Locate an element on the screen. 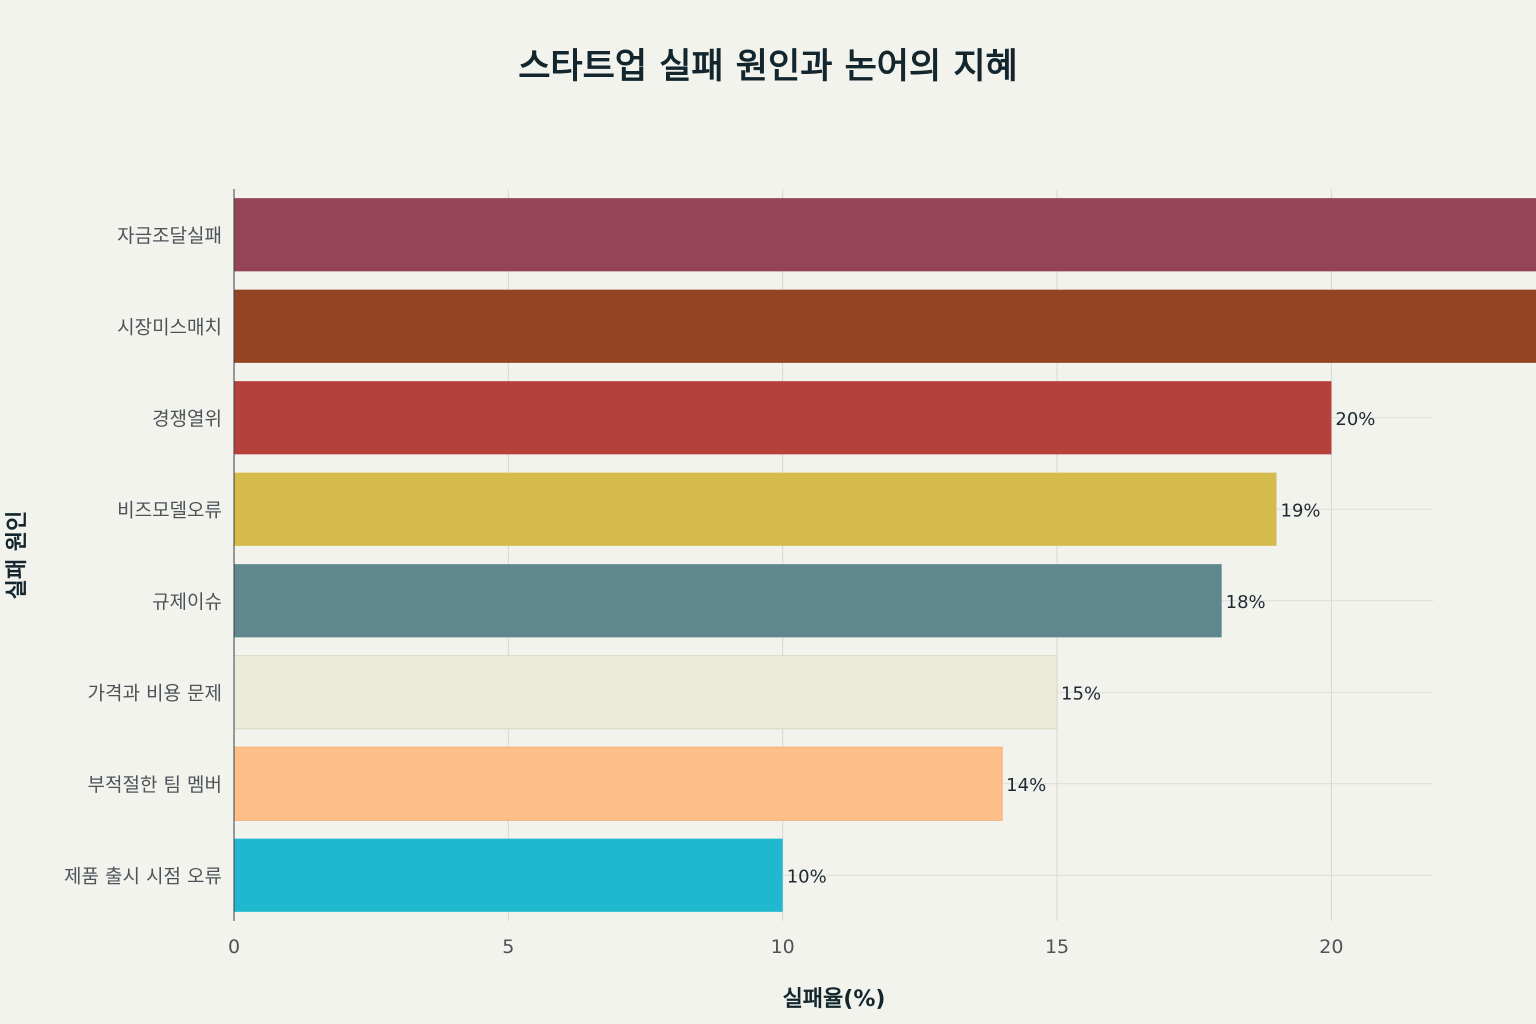  x-tick-label: 20 is located at coordinates (1331, 947).